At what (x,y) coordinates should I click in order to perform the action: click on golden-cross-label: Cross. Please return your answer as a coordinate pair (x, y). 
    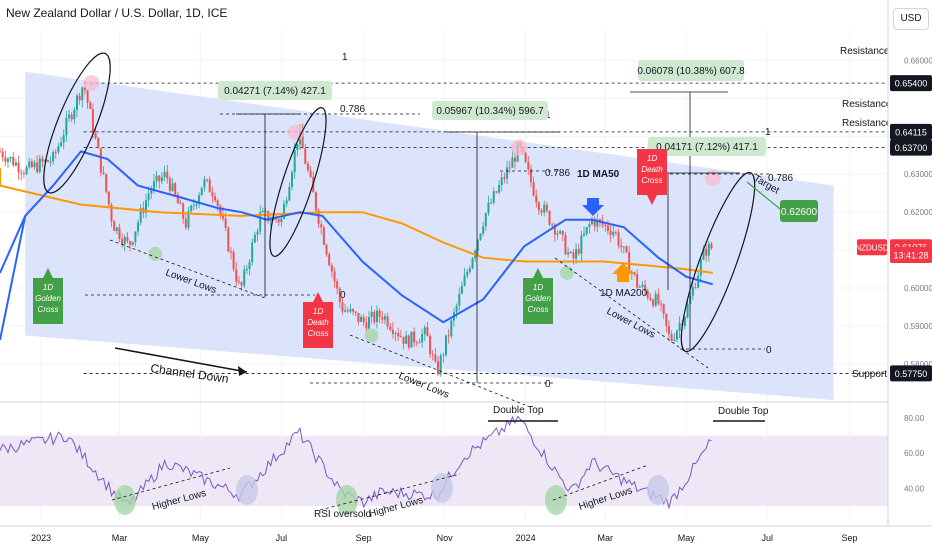
    Looking at the image, I should click on (48, 309).